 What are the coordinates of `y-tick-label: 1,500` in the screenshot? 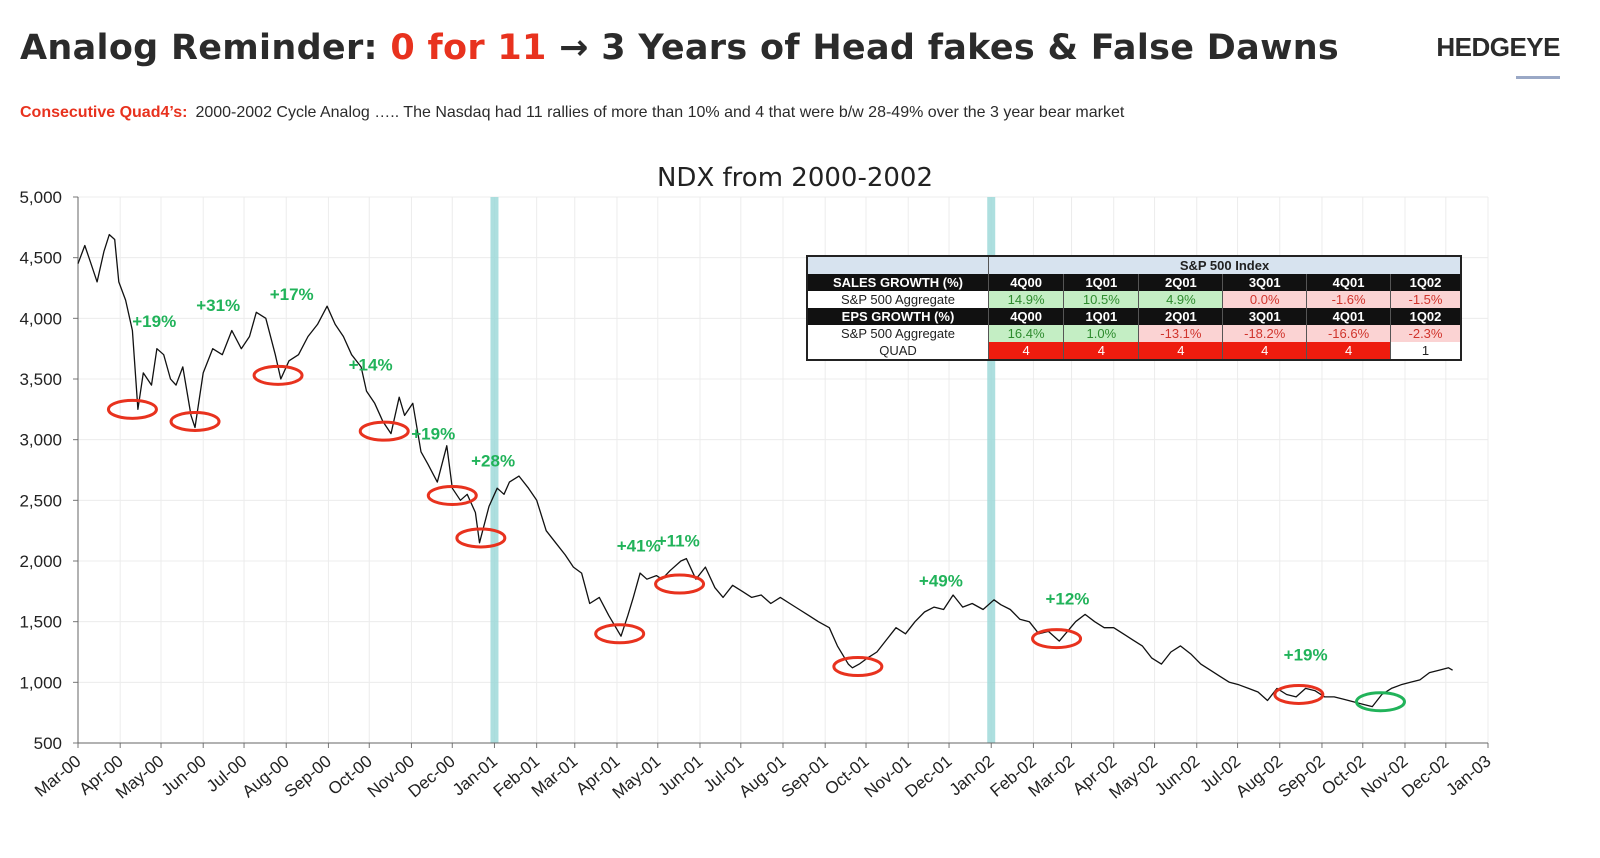 It's located at (40, 622).